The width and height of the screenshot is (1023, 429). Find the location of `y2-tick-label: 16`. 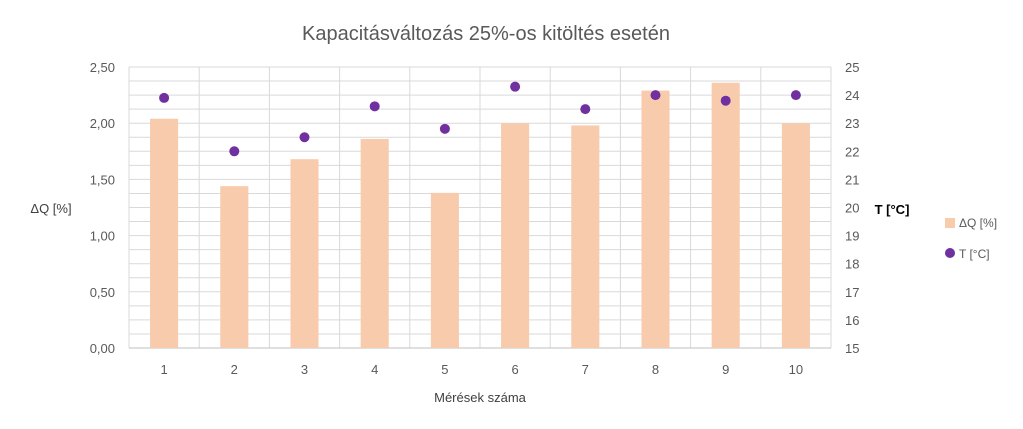

y2-tick-label: 16 is located at coordinates (852, 320).